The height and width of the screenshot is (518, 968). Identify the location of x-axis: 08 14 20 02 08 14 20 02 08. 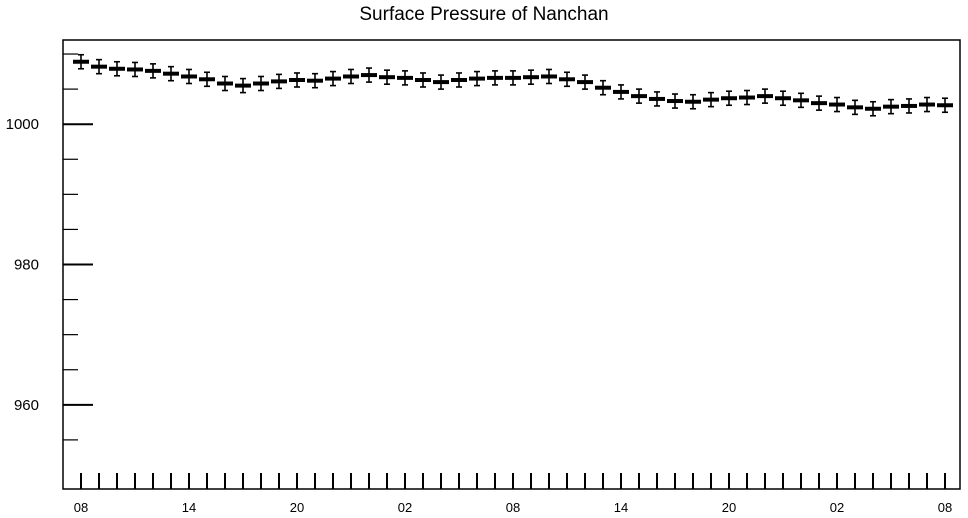
(513, 494).